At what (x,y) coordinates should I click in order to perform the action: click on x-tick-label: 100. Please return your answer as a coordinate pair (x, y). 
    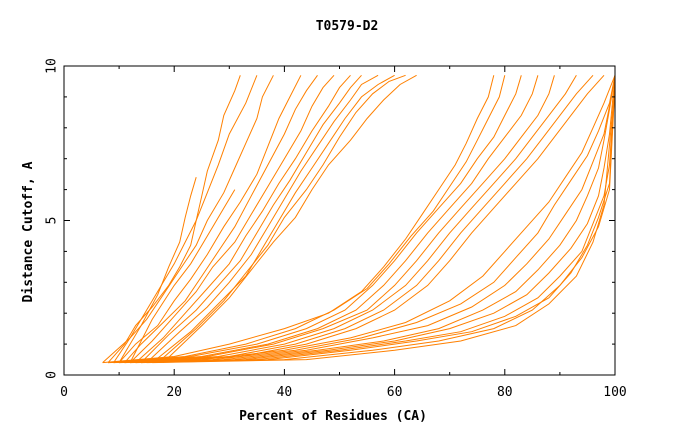
    Looking at the image, I should click on (614, 392).